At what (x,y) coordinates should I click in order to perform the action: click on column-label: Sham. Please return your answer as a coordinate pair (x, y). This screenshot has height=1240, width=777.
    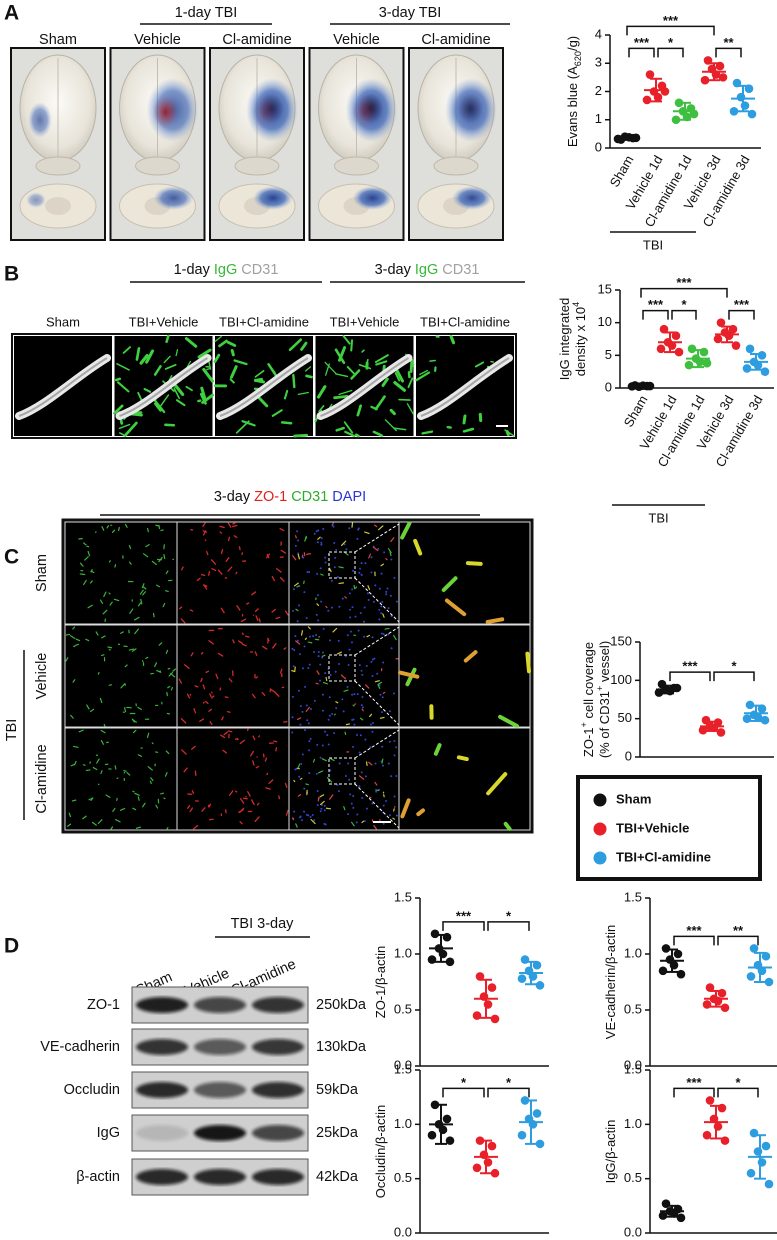
    Looking at the image, I should click on (63, 321).